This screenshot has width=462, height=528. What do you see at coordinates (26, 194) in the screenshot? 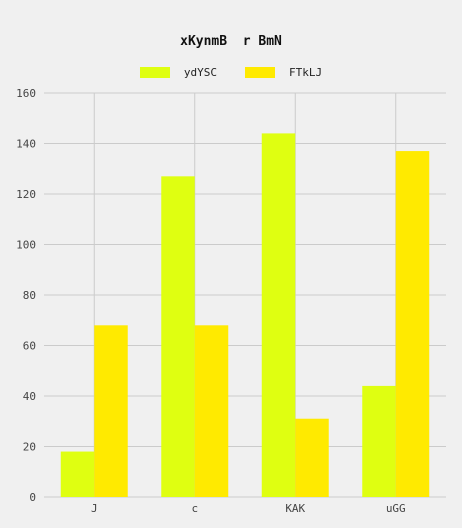
I see `y-tick-label: 120` at bounding box center [26, 194].